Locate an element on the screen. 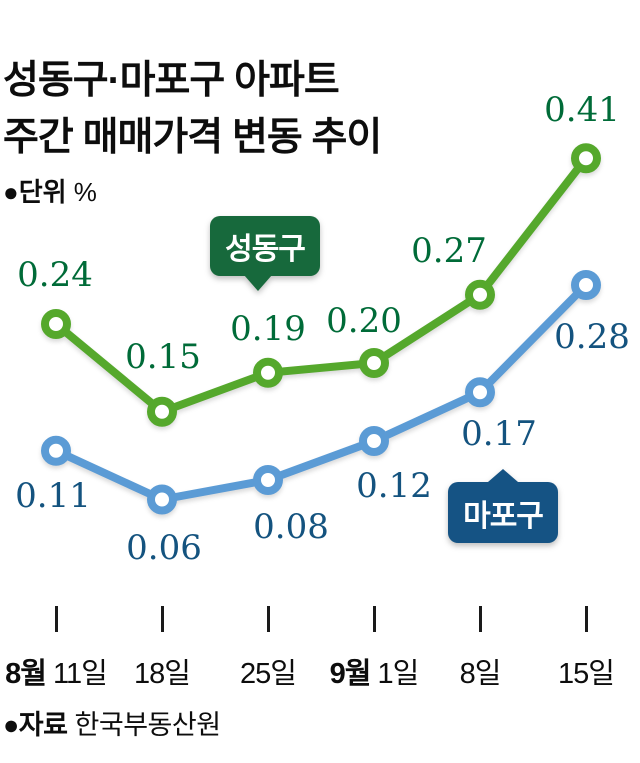  title-line-2: 주간 매매가격 변동 추이 is located at coordinates (192, 137).